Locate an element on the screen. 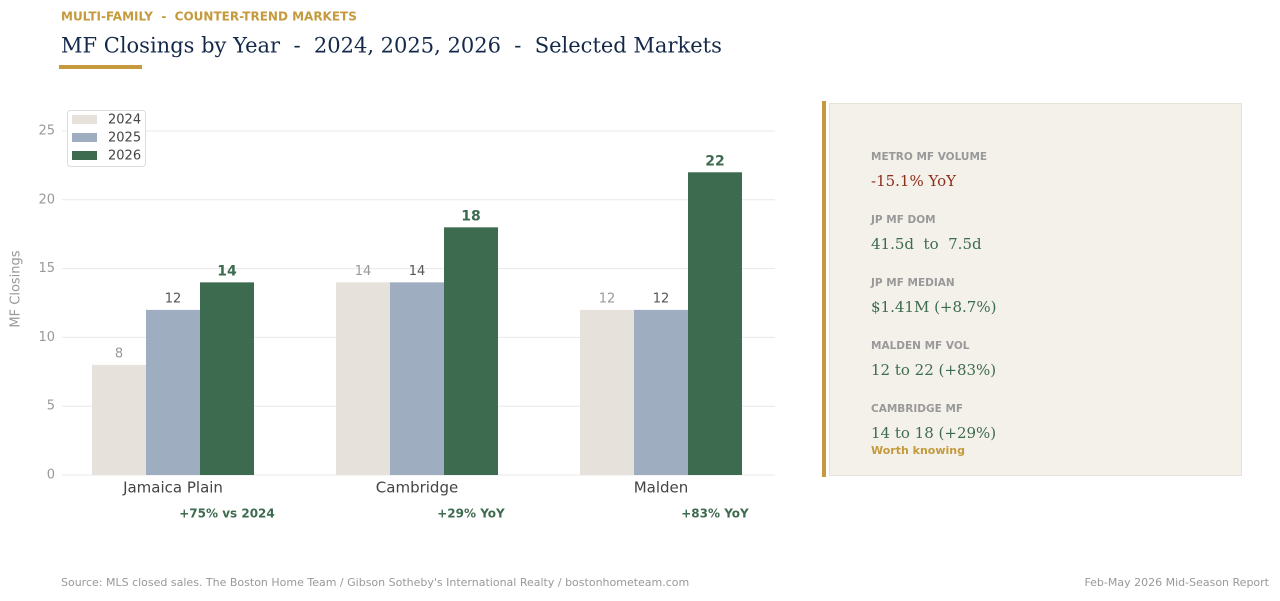 Image resolution: width=1280 pixels, height=601 pixels. legend-label: 2026 is located at coordinates (124, 156).